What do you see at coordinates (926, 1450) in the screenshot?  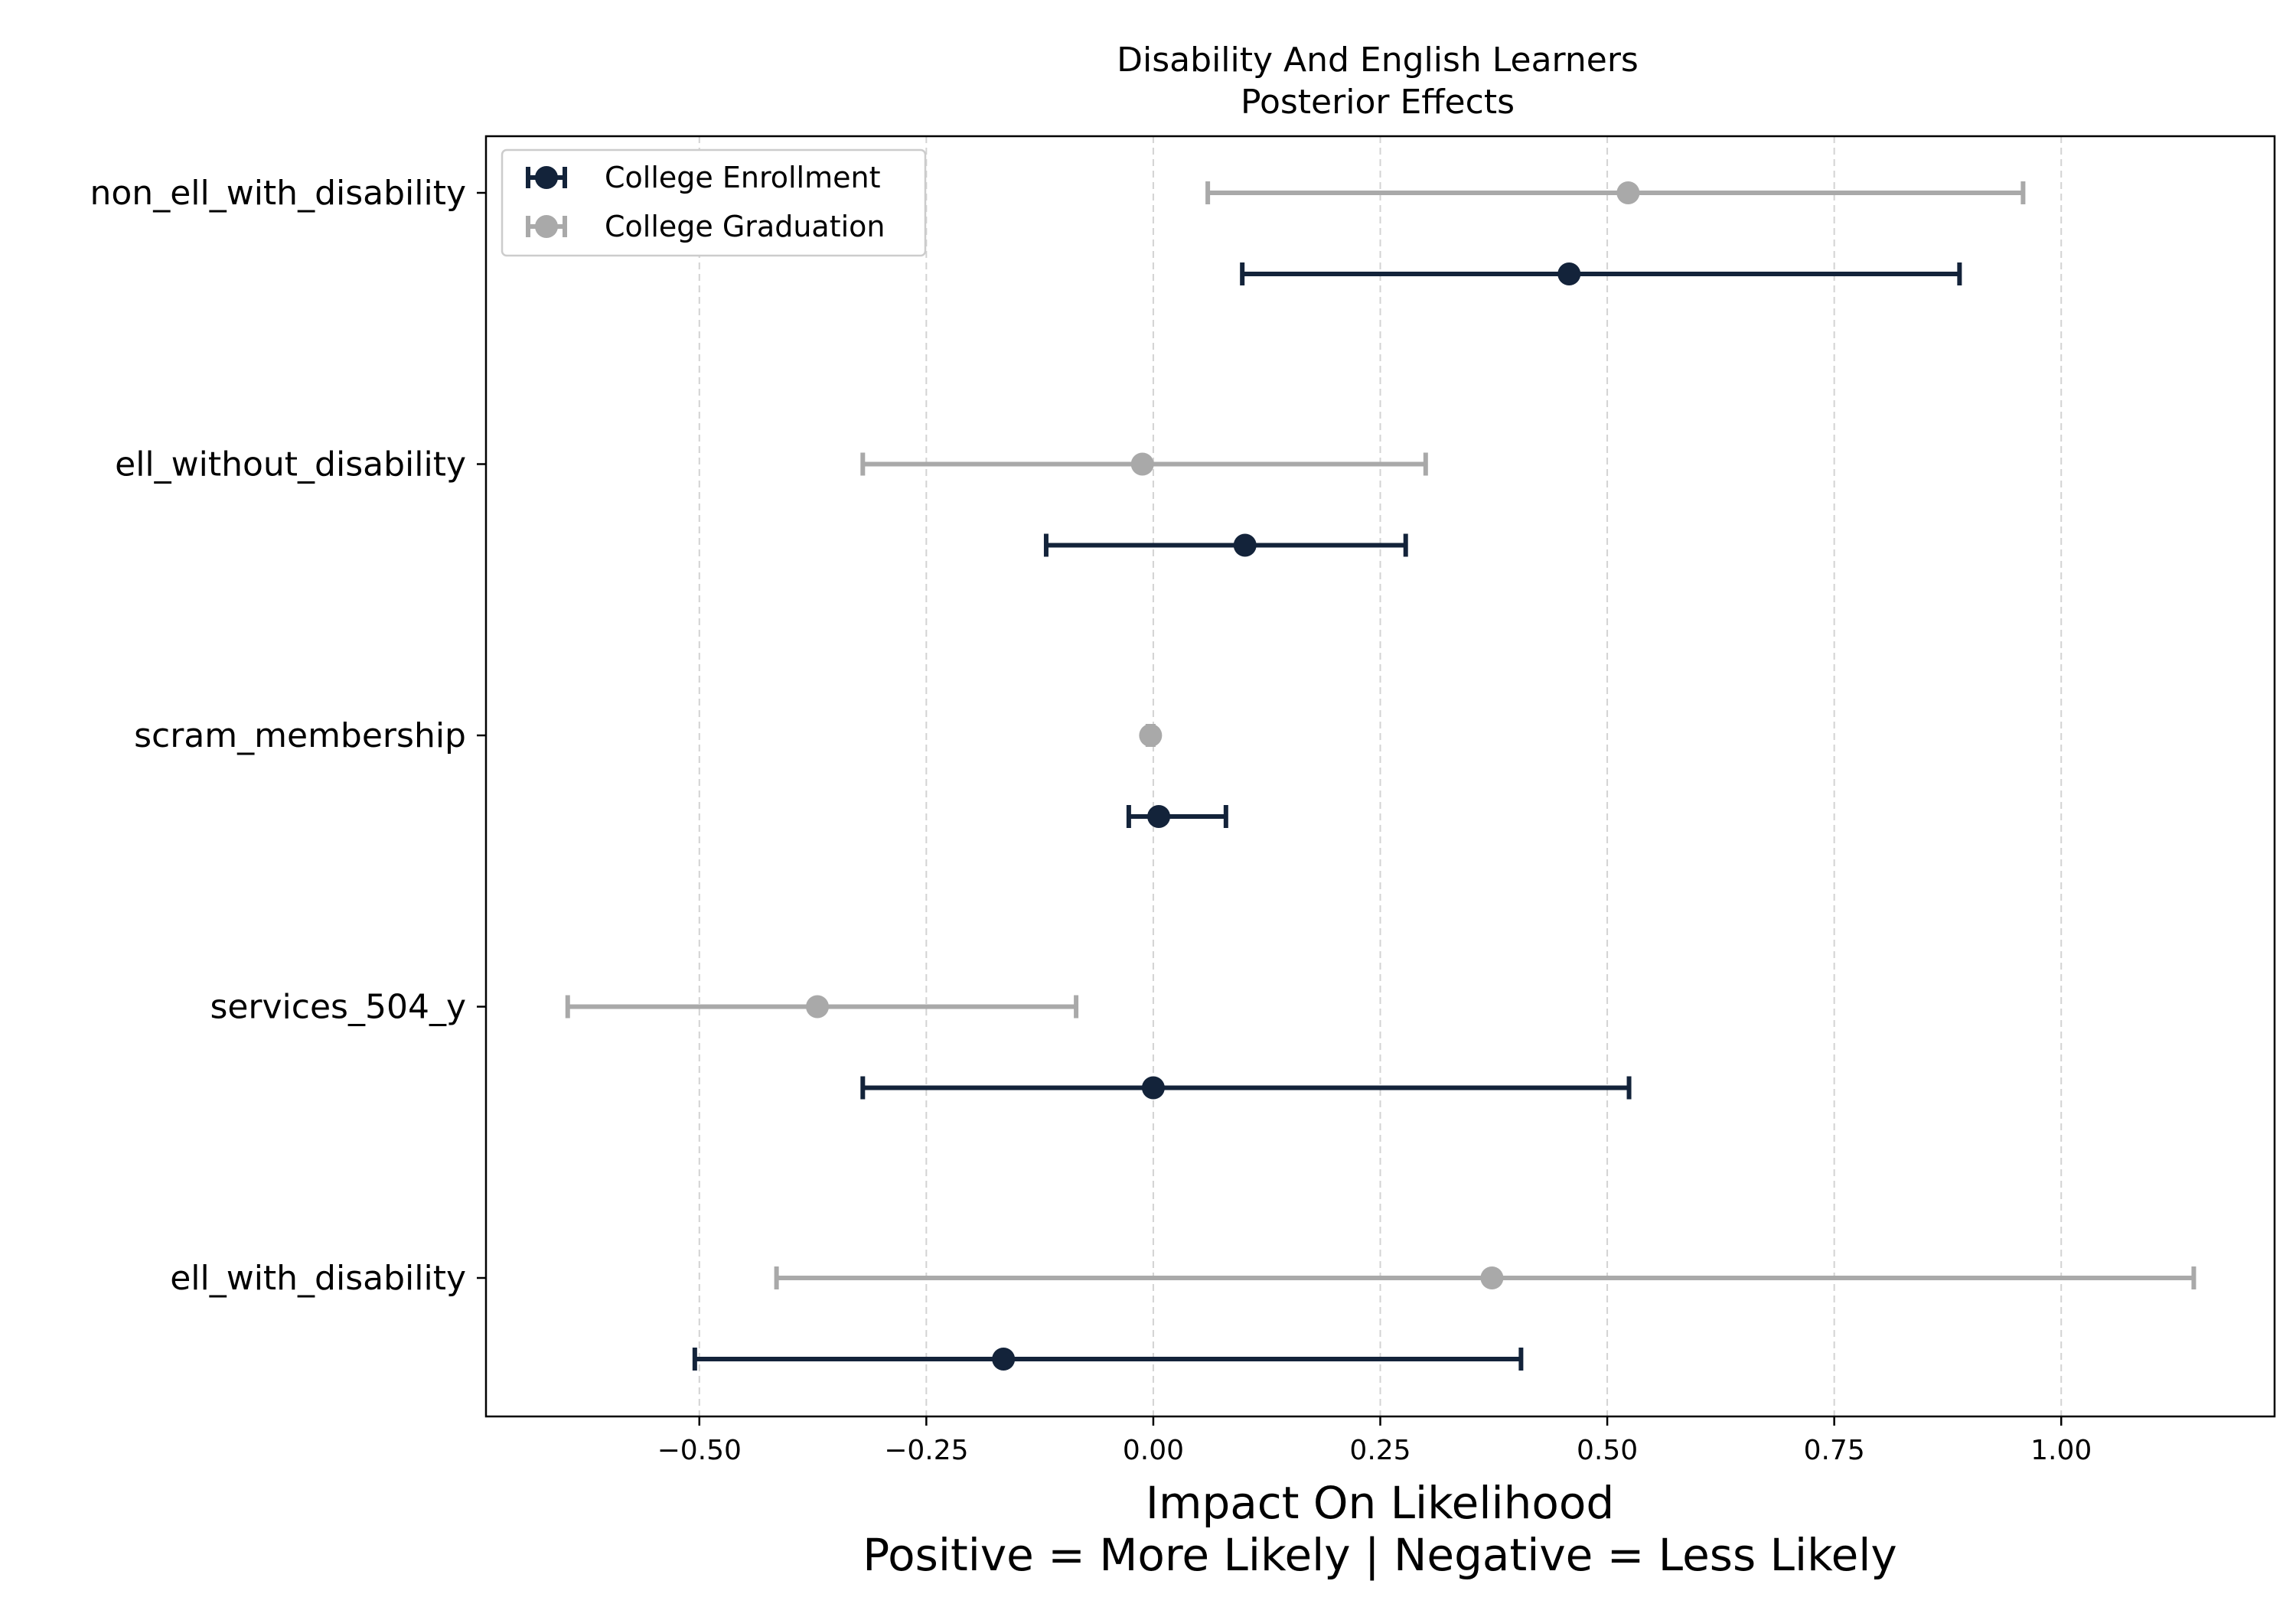 I see `x-tick-label: −0.25` at bounding box center [926, 1450].